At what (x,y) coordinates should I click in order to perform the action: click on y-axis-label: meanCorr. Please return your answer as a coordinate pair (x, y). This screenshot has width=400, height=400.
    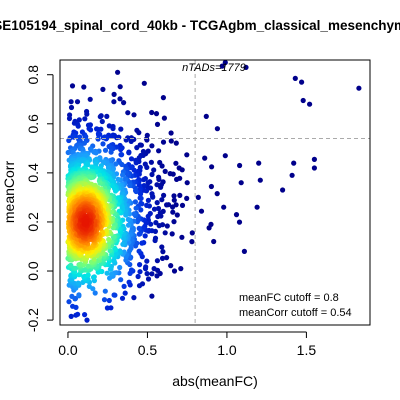
    Looking at the image, I should click on (9, 192).